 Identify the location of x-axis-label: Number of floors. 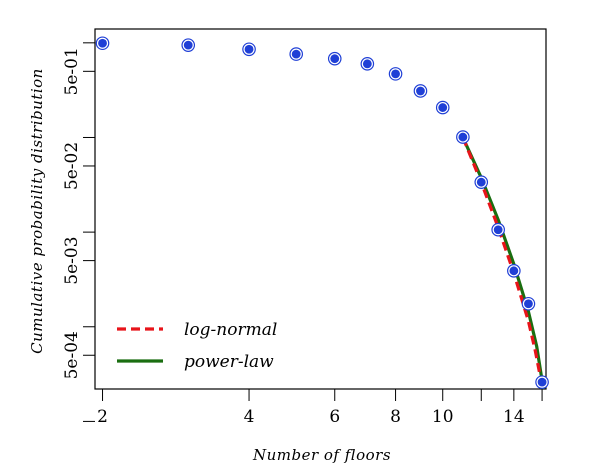
(321, 455).